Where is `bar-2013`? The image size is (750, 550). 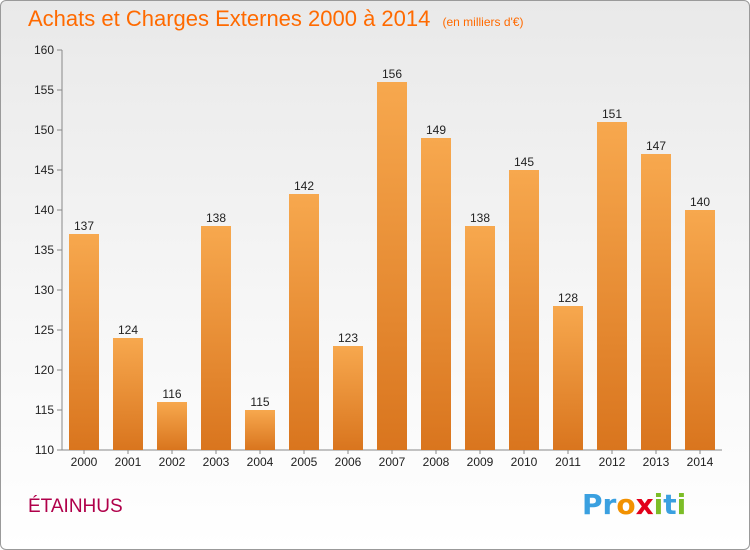
bar-2013 is located at coordinates (656, 302).